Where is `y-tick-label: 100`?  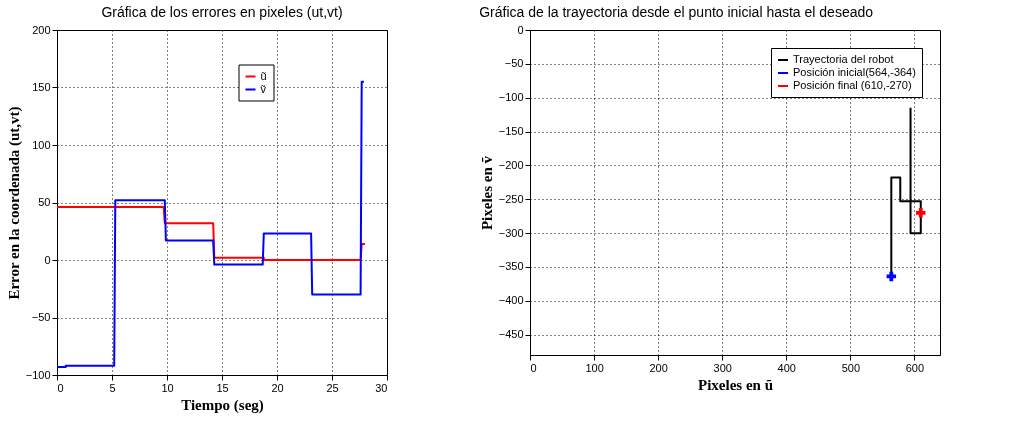
y-tick-label: 100 is located at coordinates (41, 144).